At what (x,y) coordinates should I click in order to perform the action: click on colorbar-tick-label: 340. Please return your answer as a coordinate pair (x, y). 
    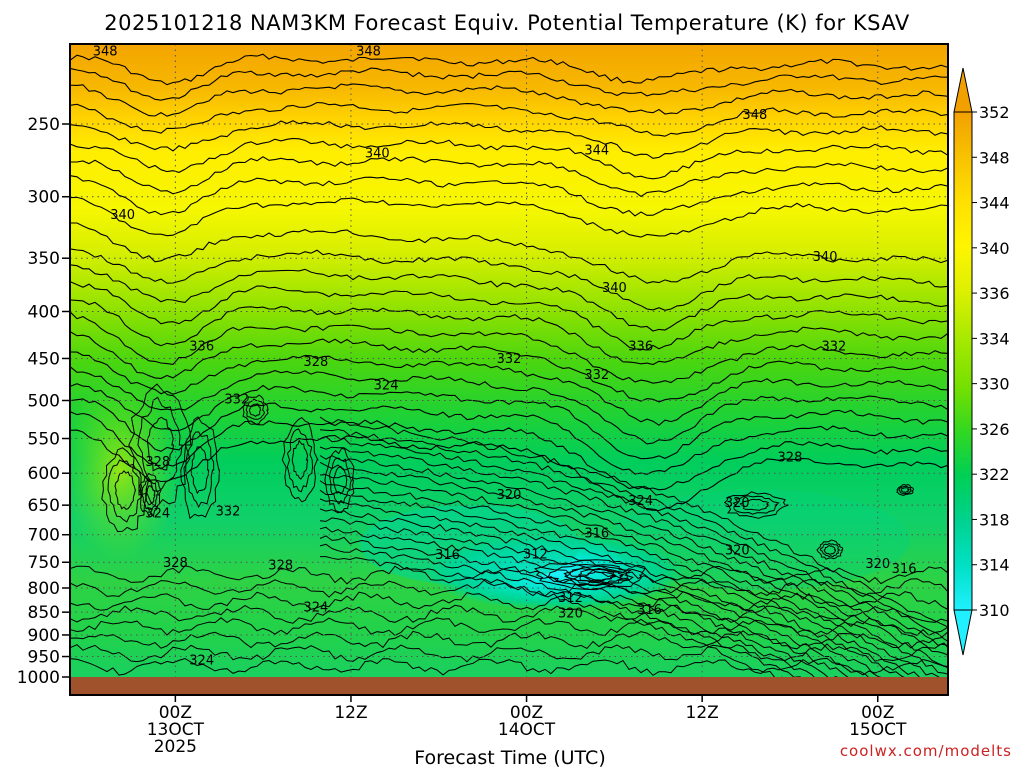
    Looking at the image, I should click on (994, 248).